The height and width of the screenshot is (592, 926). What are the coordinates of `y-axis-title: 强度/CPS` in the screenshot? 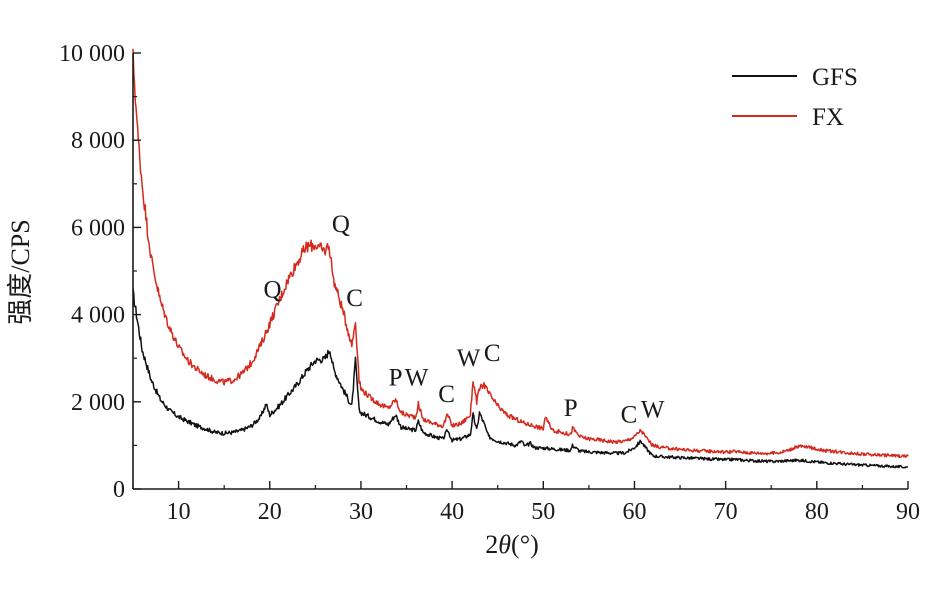 It's located at (20, 272).